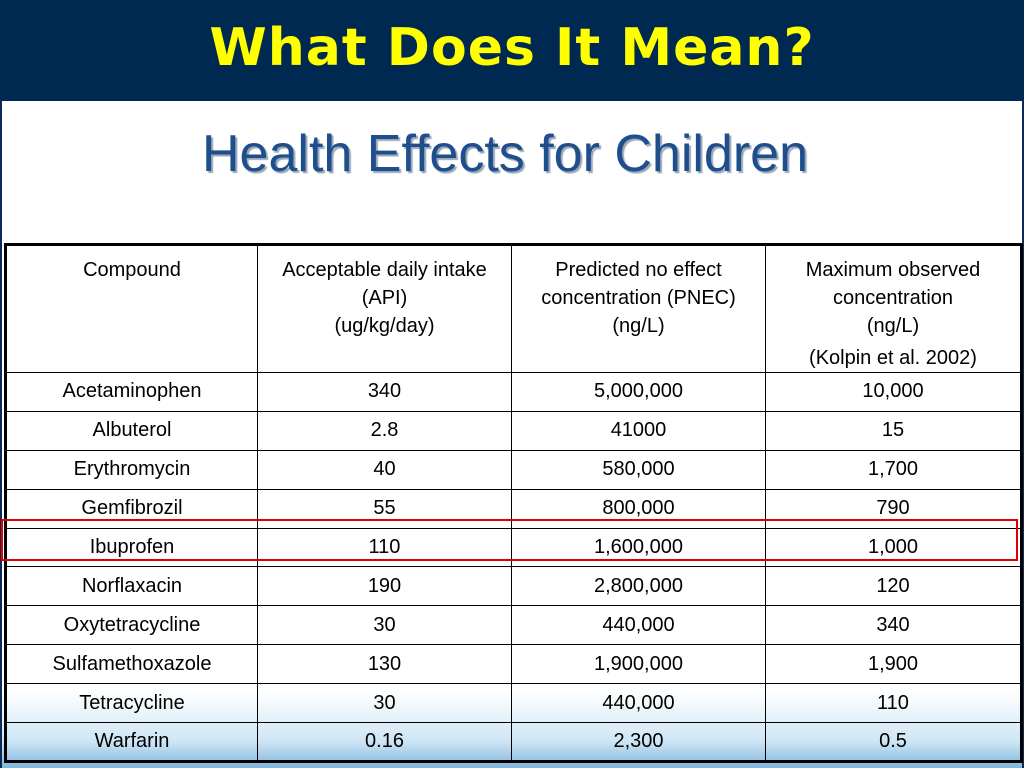 This screenshot has width=1024, height=768. Describe the element at coordinates (638, 742) in the screenshot. I see `cell-pnec: 2,300` at that location.